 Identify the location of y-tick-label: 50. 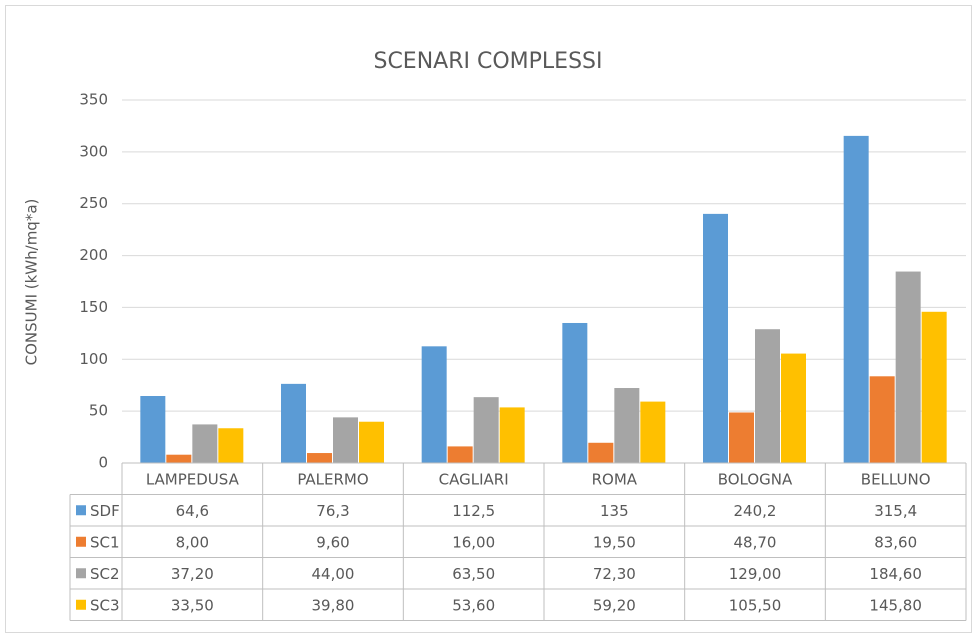
(98, 411).